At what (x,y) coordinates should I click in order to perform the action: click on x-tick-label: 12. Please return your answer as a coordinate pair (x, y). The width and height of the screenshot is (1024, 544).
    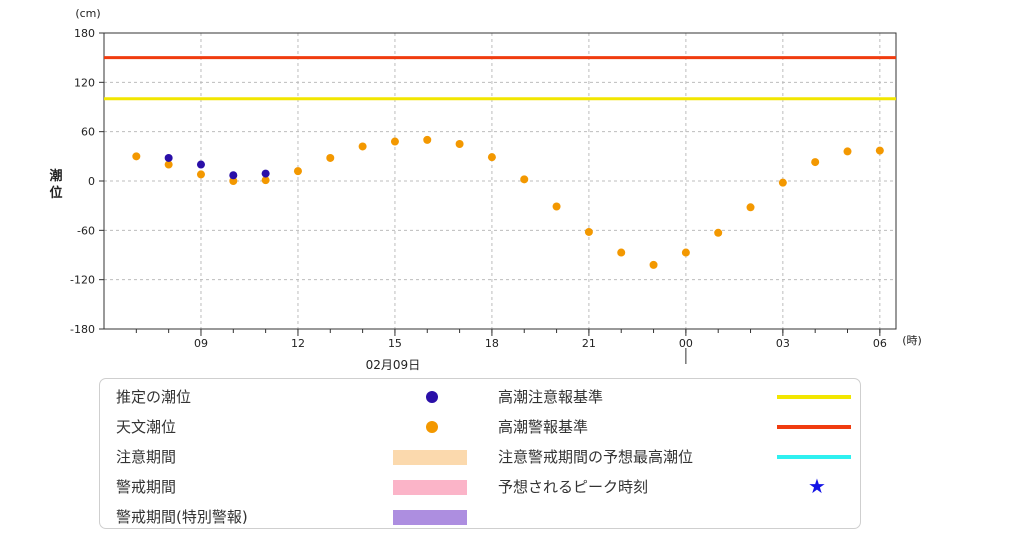
    Looking at the image, I should click on (298, 343).